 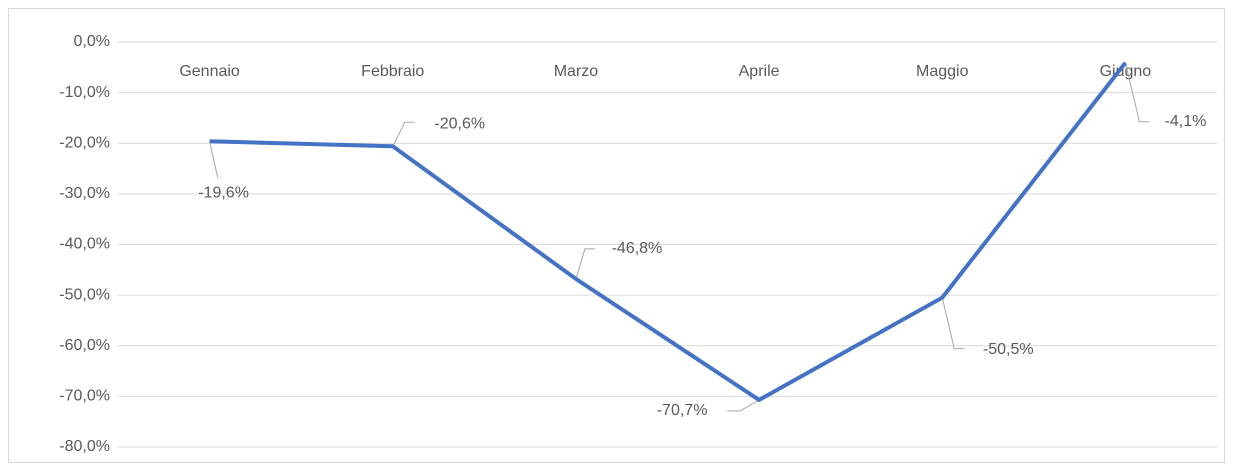 I want to click on y-tick-label: -10,0%, so click(x=84, y=92).